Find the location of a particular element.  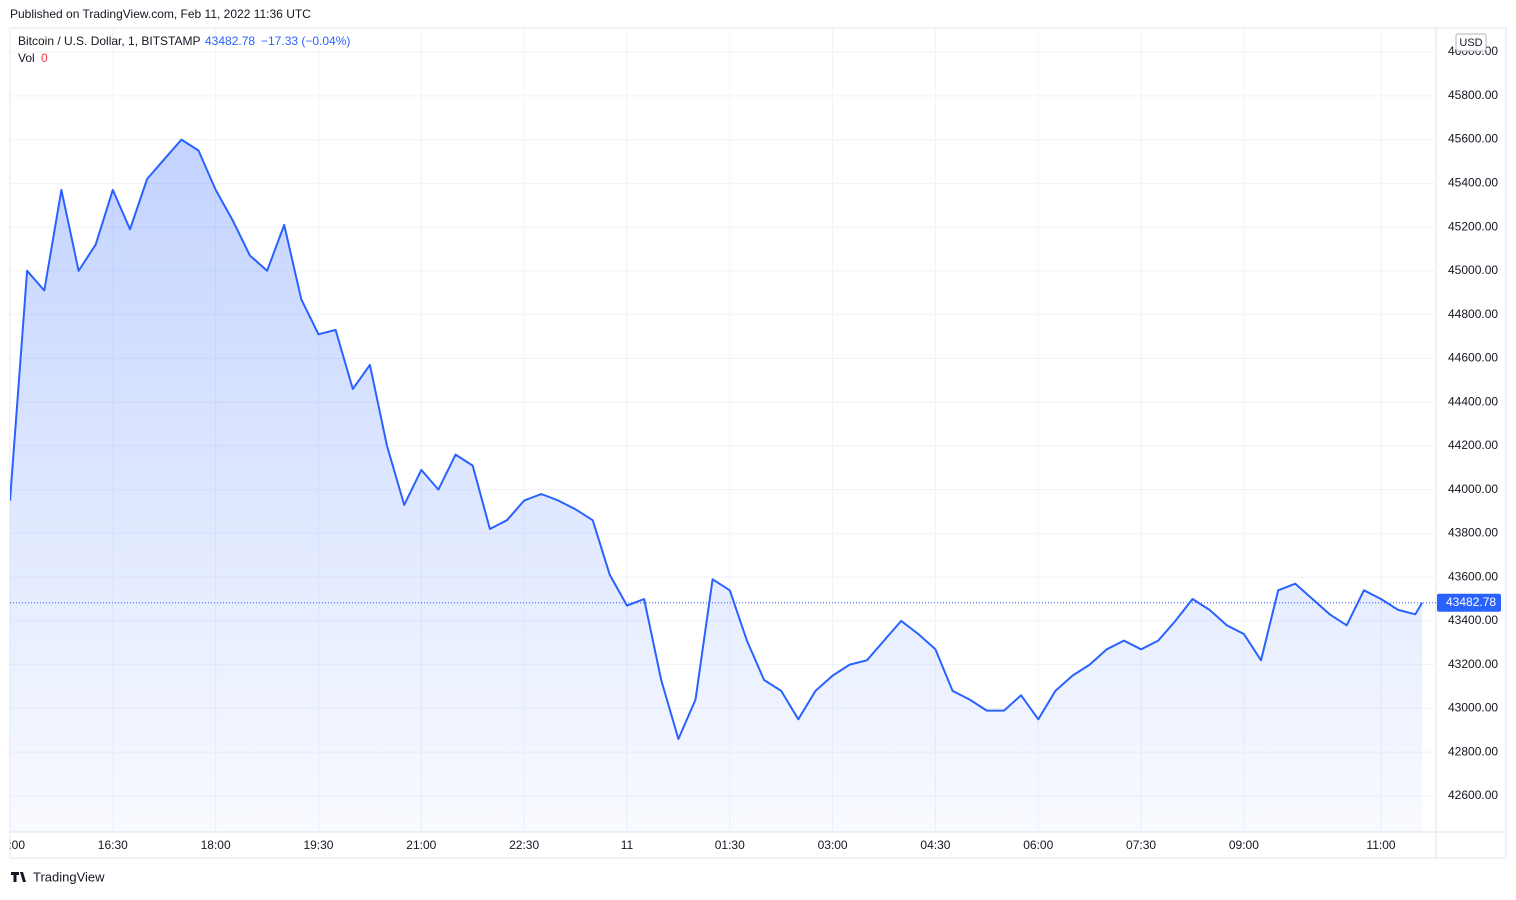

y-tick-label: 45400.00 is located at coordinates (1473, 183).